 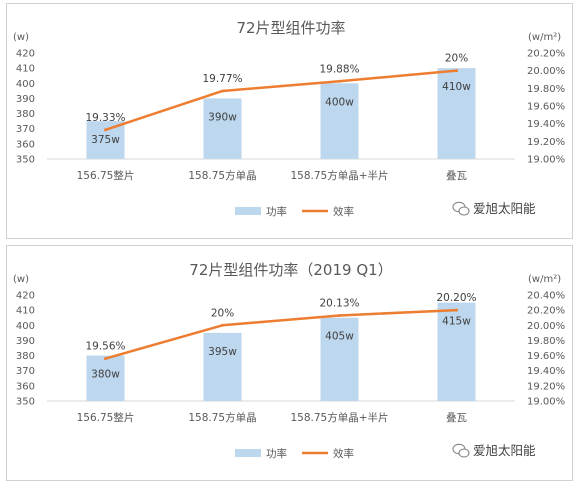 I want to click on bar-value-label: 400w, so click(x=339, y=102).